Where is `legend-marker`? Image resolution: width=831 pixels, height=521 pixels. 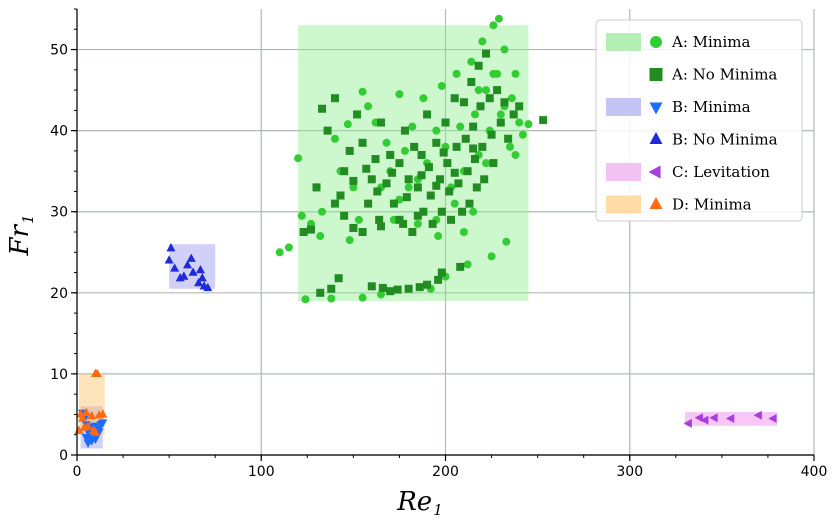 legend-marker is located at coordinates (656, 108).